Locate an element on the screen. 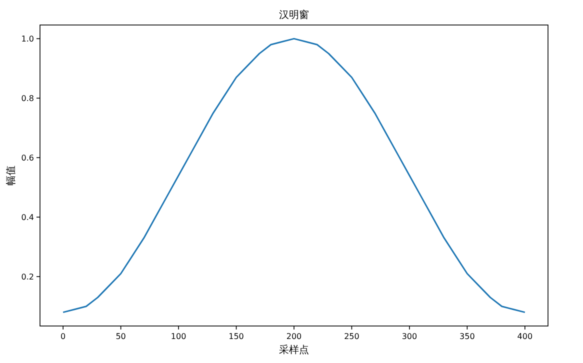 This screenshot has width=583, height=363. y-tick-label: 1.0 is located at coordinates (27, 39).